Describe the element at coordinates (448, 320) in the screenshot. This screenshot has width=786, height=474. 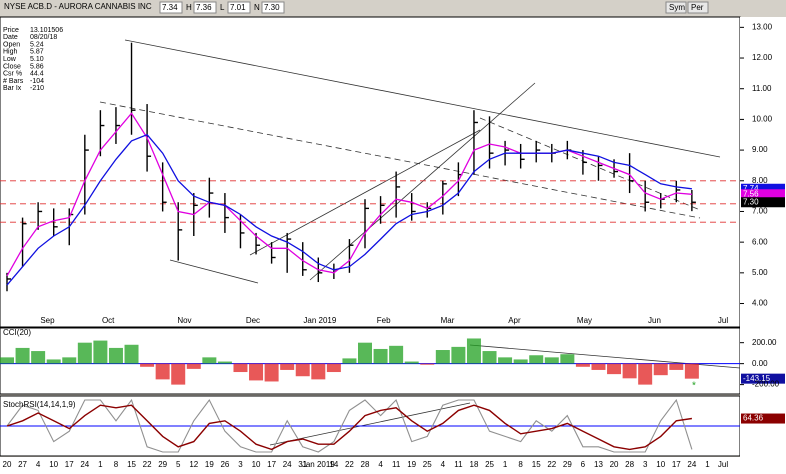
I see `month-label: Mar` at that location.